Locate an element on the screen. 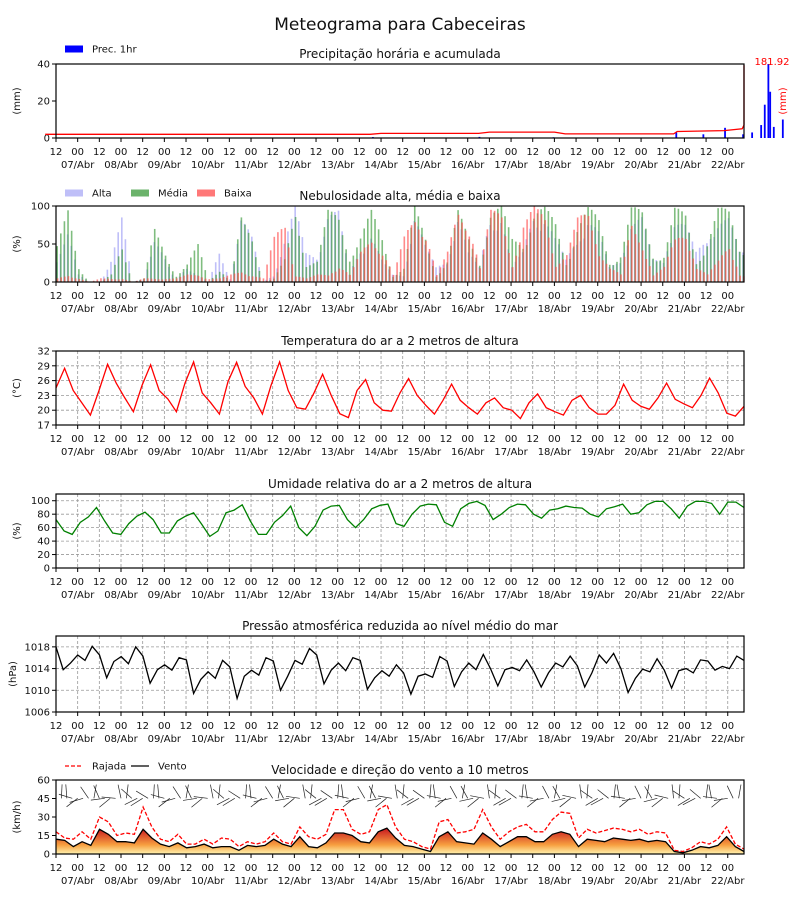 The width and height of the screenshot is (800, 900). precip-bar is located at coordinates (676, 135).